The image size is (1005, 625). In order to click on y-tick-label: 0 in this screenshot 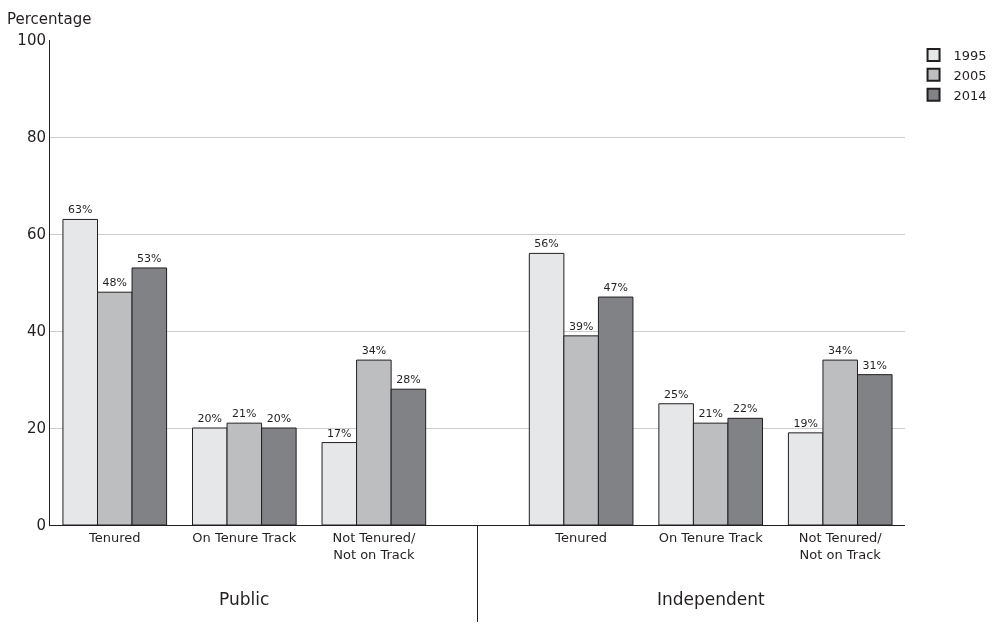, I will do `click(41, 525)`.